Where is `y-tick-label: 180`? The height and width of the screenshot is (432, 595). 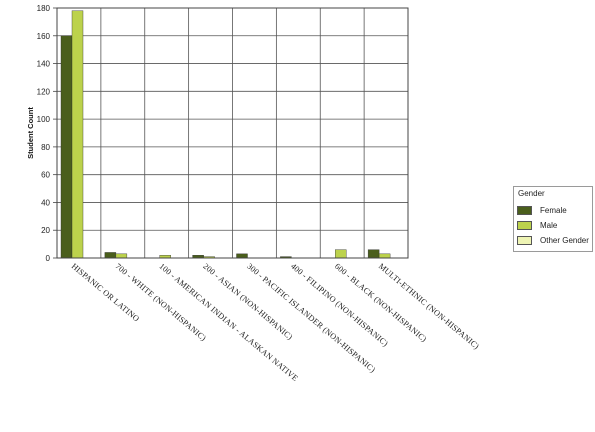
y-tick-label: 180 is located at coordinates (44, 8).